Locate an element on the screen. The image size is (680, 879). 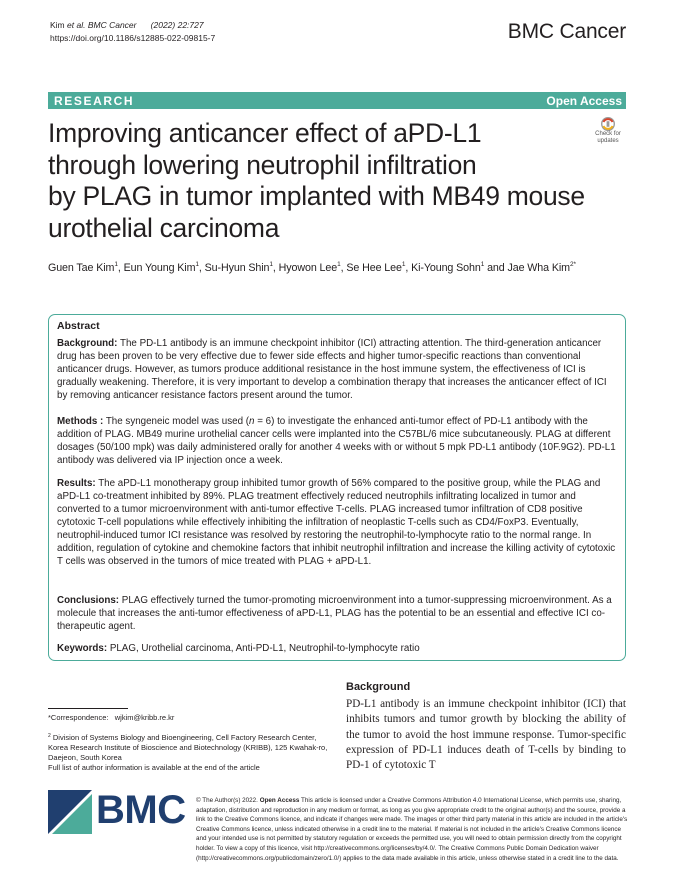
title-line: through lowering neutrophil infiltration is located at coordinates (262, 164).